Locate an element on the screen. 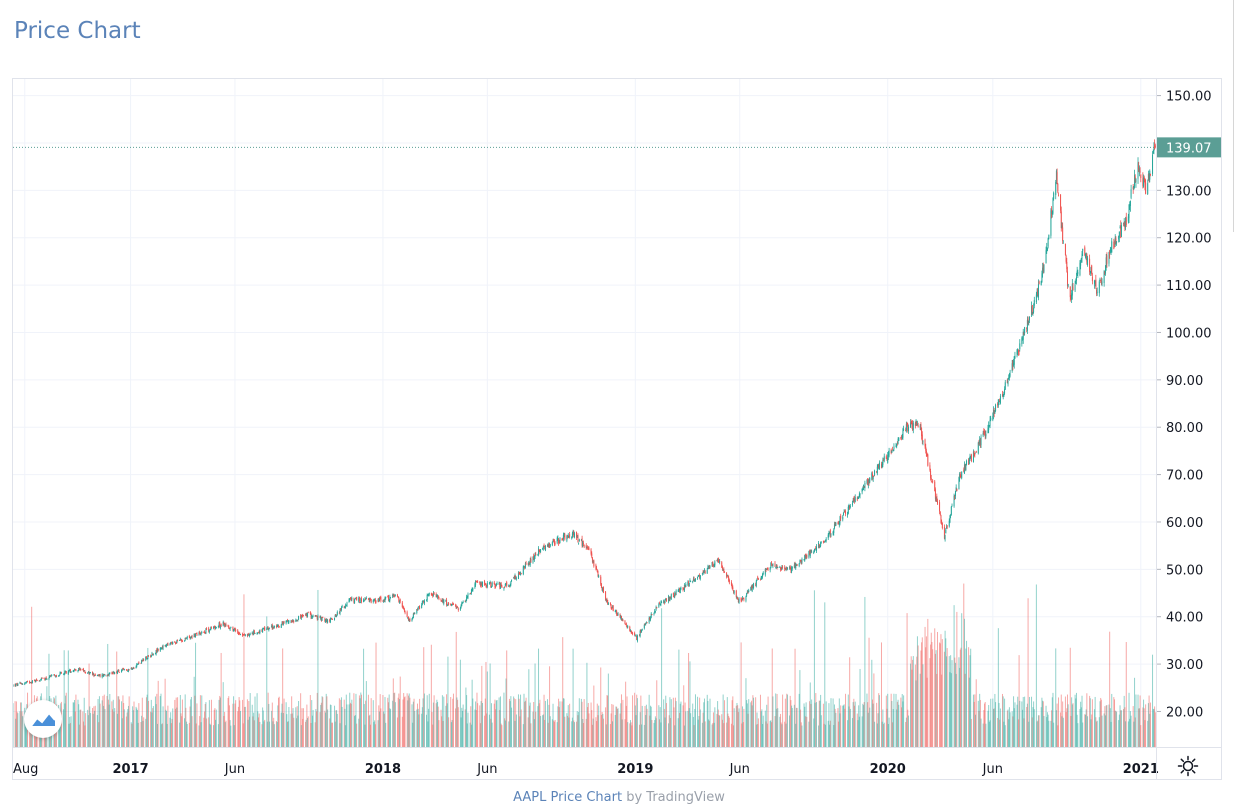  gear-icon is located at coordinates (1188, 766).